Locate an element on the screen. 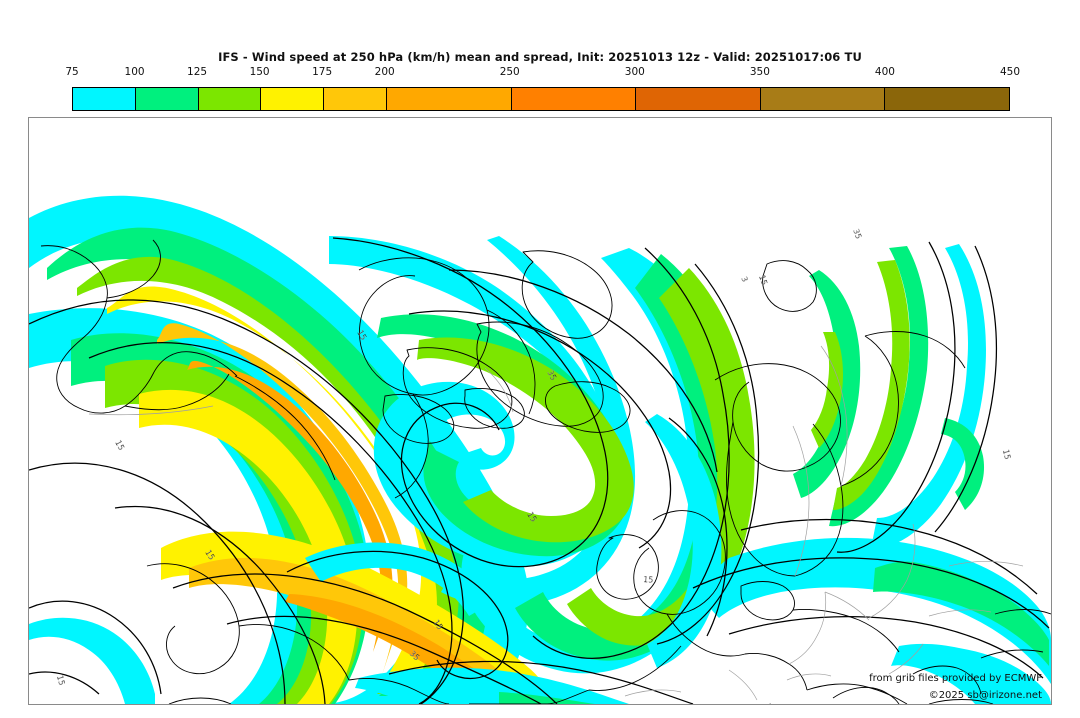 The image size is (1080, 718). colorbar-tick: 75 is located at coordinates (72, 72).